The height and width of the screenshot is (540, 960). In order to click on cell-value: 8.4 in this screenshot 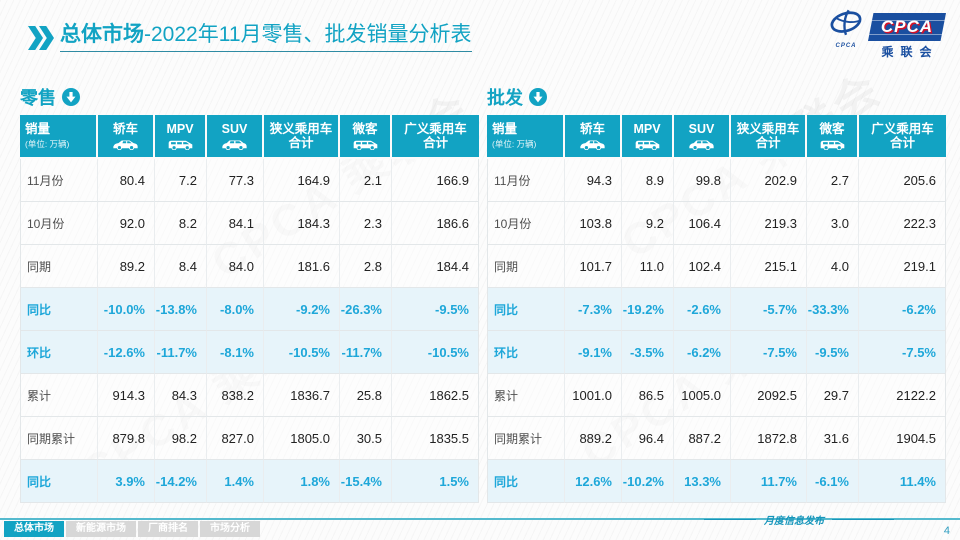, I will do `click(181, 266)`.